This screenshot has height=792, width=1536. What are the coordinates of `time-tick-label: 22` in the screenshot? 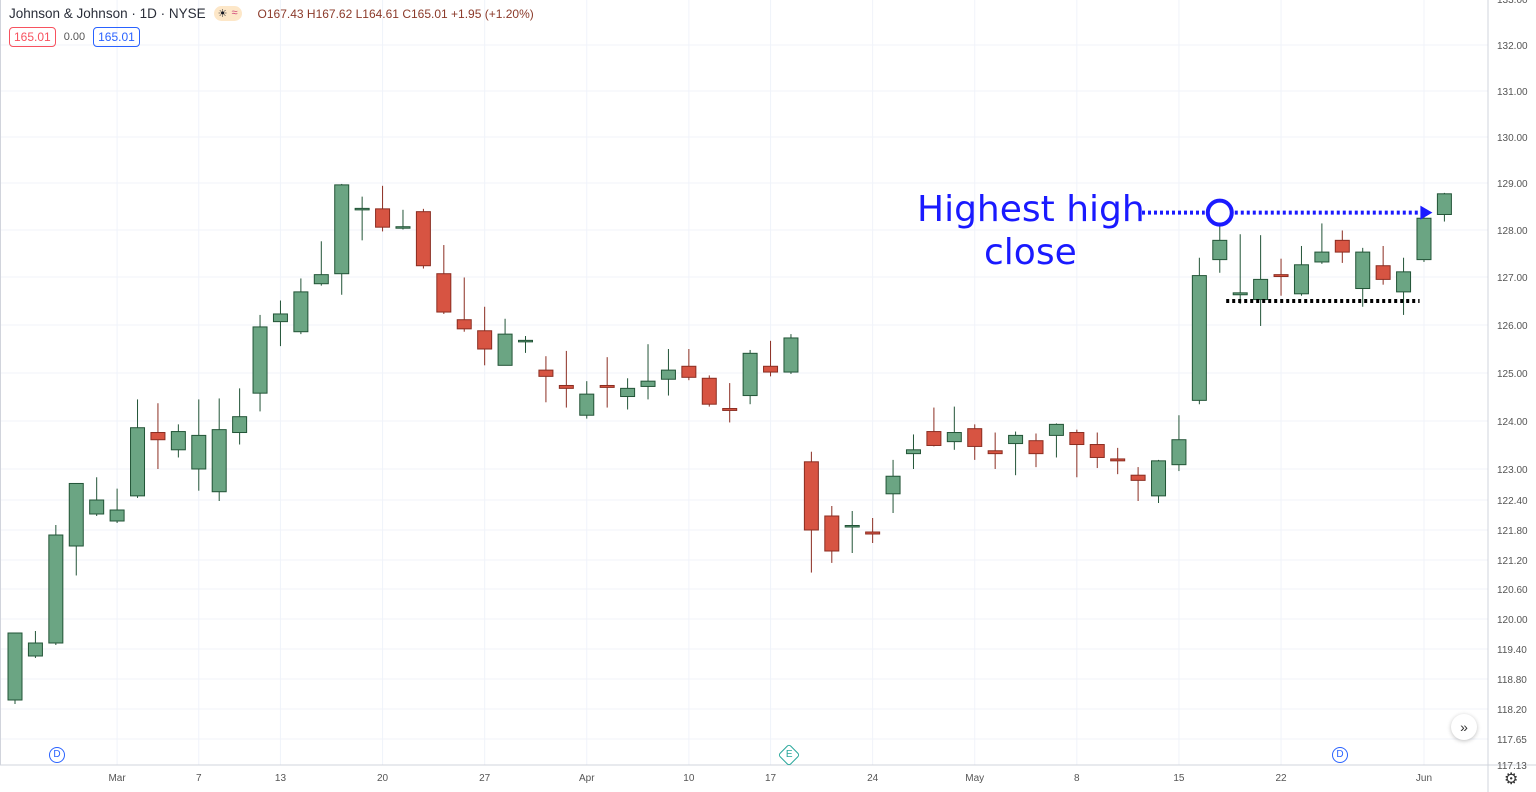 It's located at (1281, 778).